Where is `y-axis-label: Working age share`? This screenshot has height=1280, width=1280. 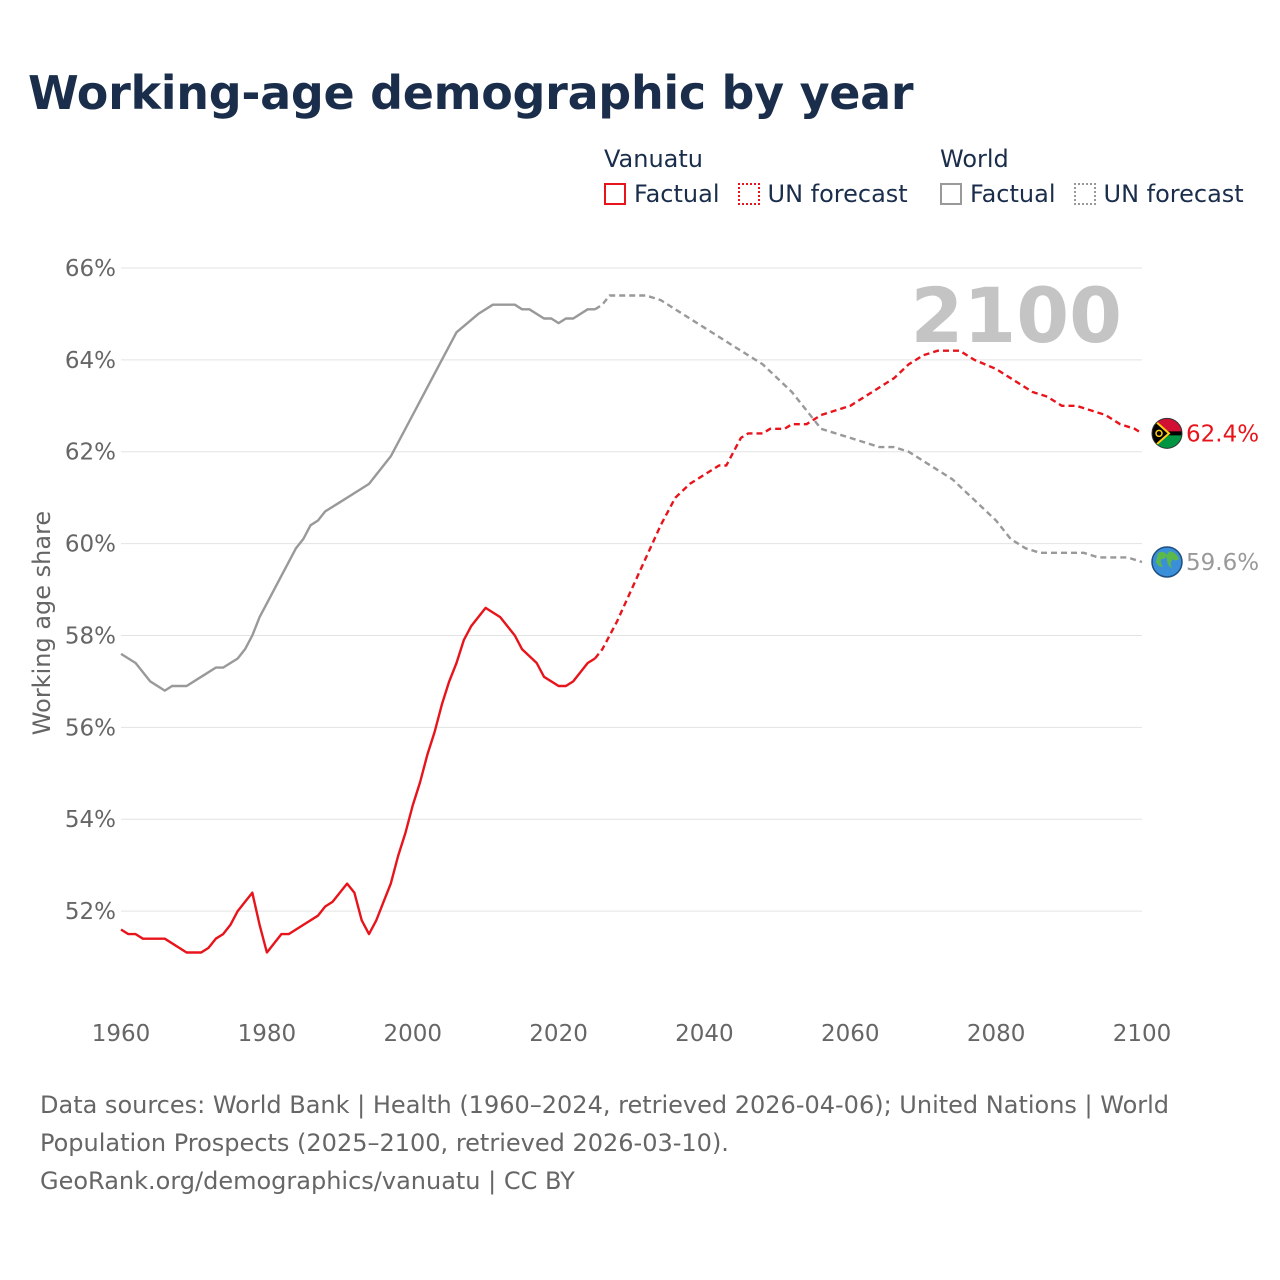 y-axis-label: Working age share is located at coordinates (42, 623).